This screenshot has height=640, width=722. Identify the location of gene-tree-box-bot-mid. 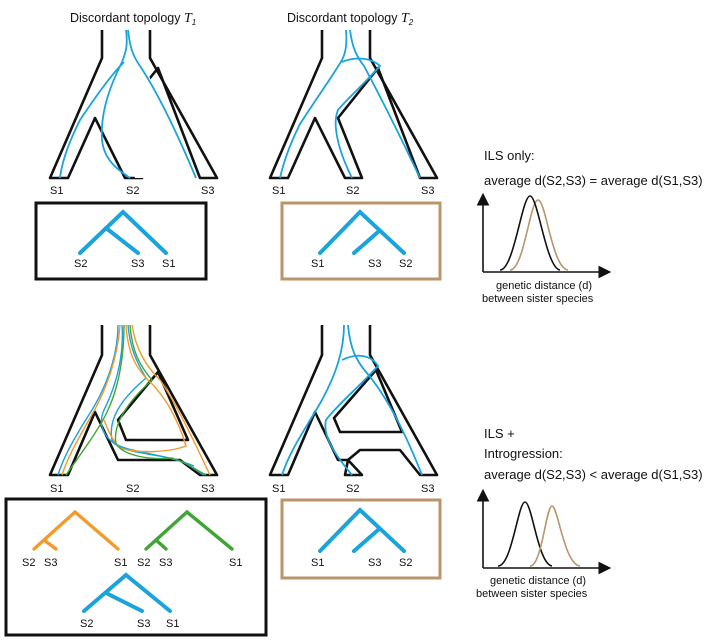
(361, 539).